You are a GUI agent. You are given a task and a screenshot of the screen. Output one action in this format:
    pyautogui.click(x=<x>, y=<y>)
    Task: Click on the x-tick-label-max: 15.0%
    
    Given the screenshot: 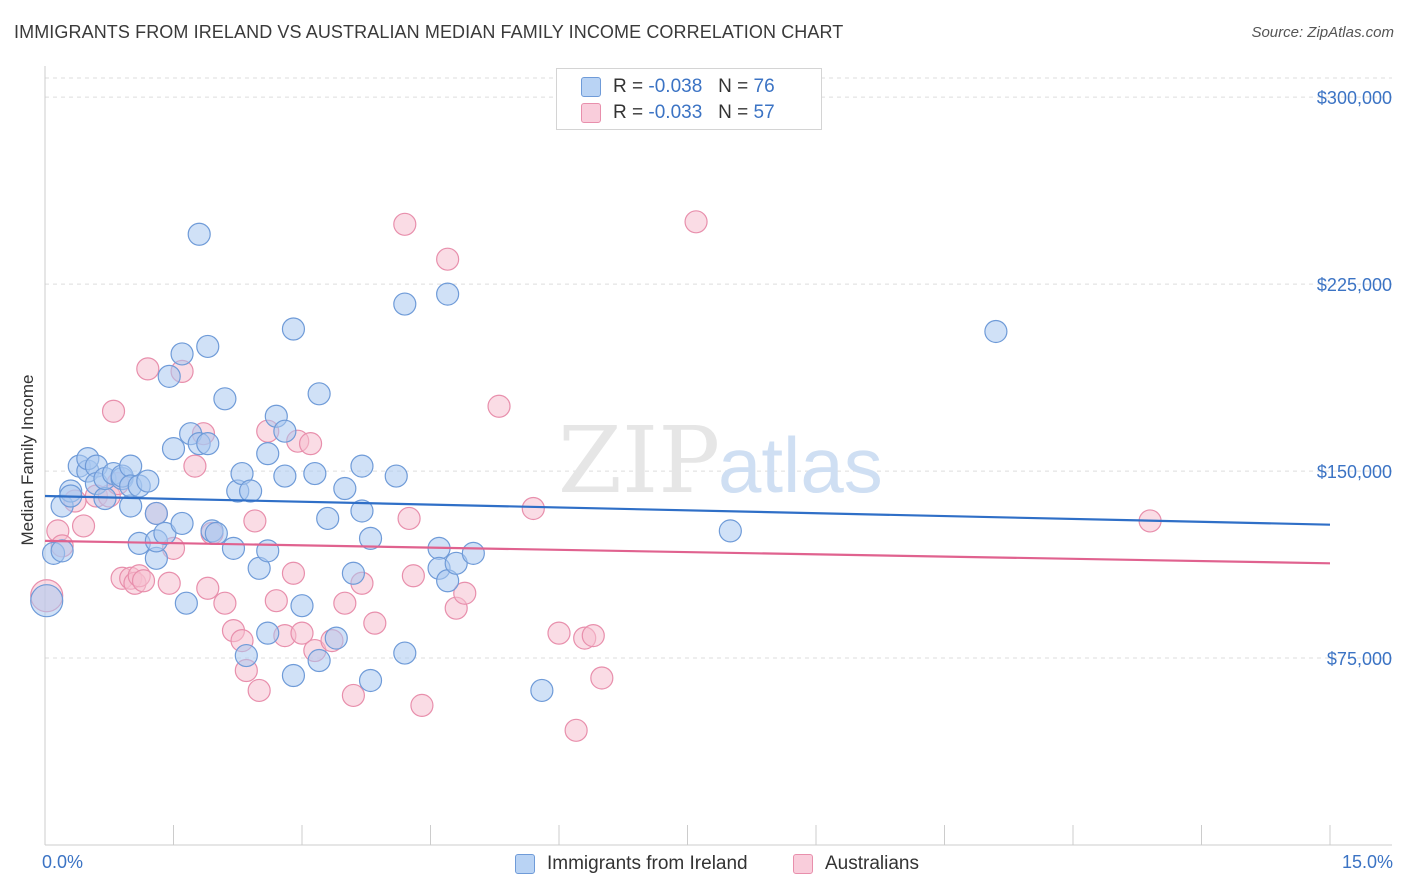 What is the action you would take?
    pyautogui.click(x=1367, y=862)
    